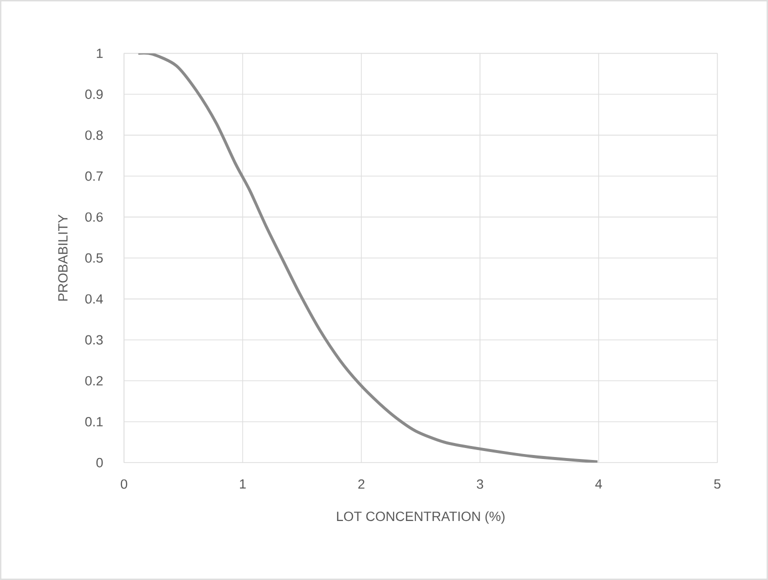 Image resolution: width=768 pixels, height=580 pixels. Describe the element at coordinates (94, 94) in the screenshot. I see `y-tick-label: 0.9` at that location.